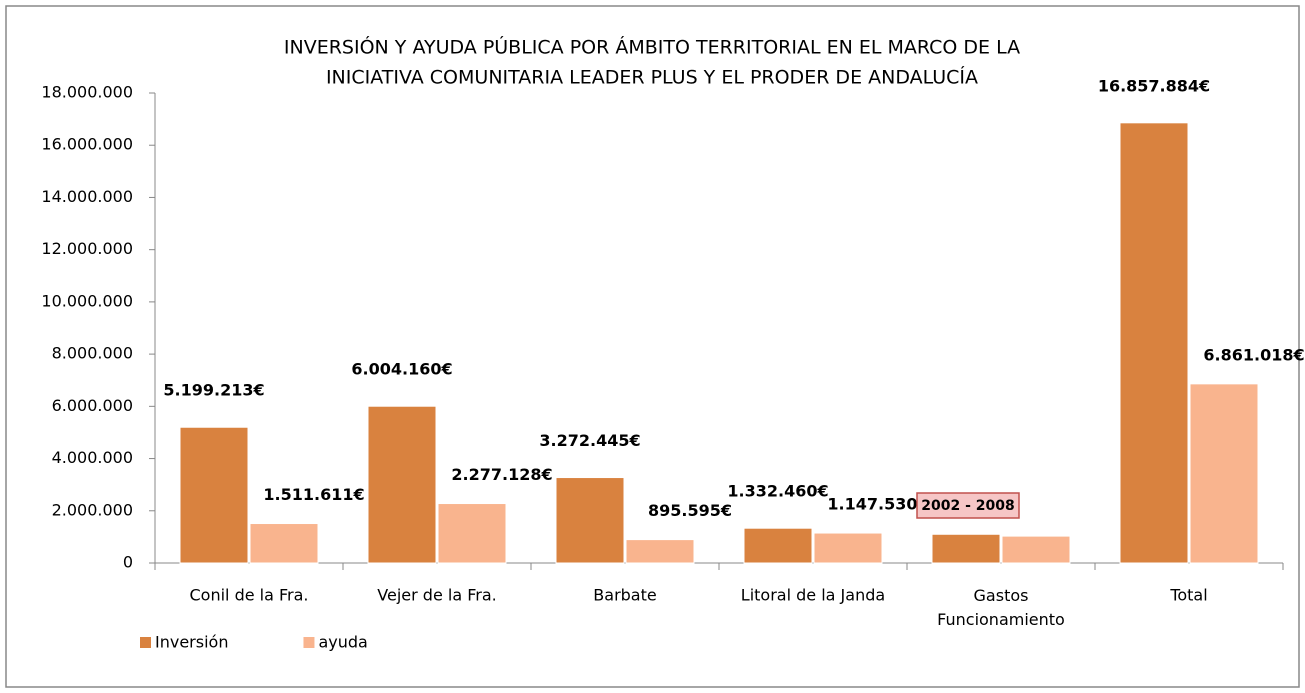 The image size is (1305, 693). What do you see at coordinates (501, 474) in the screenshot?
I see `data-label: 2.277.128€` at bounding box center [501, 474].